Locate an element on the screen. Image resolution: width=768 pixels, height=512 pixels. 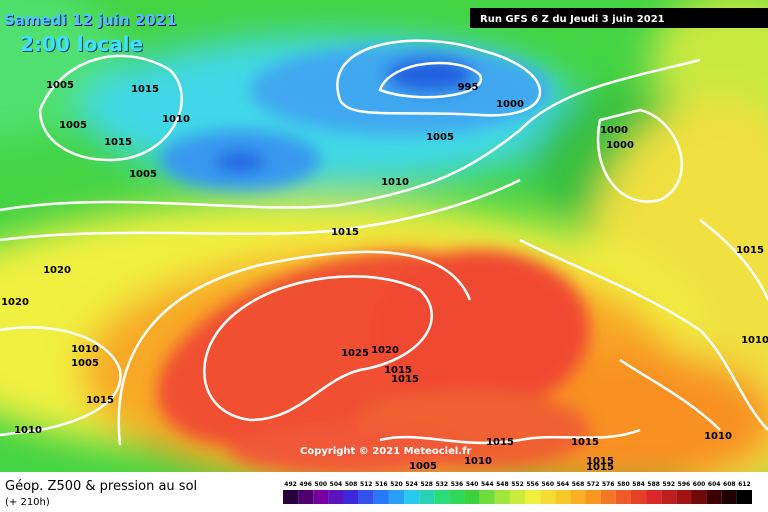
scale-label: 580 is located at coordinates (623, 484).